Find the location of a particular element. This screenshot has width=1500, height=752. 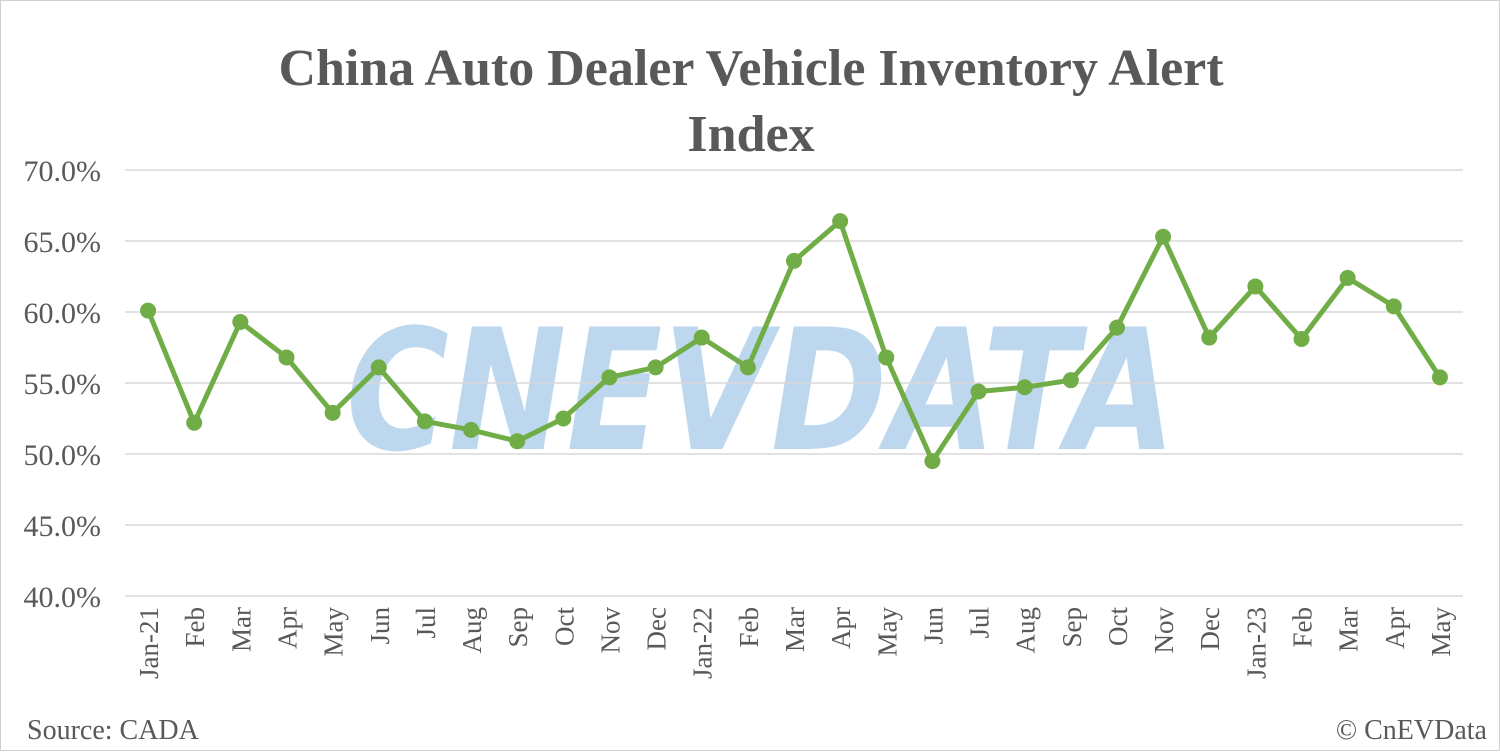

y-tick-label: 65.0% is located at coordinates (63, 242).